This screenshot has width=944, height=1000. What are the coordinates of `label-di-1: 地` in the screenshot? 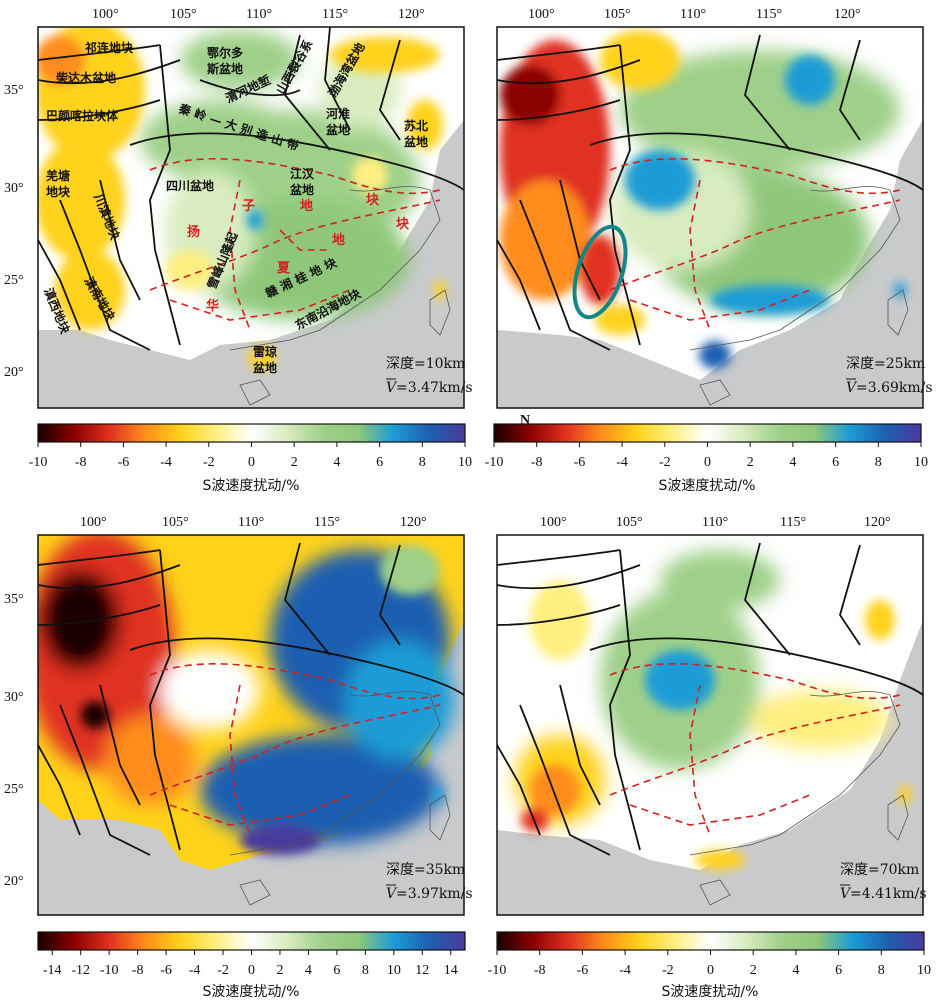 It's located at (306, 206).